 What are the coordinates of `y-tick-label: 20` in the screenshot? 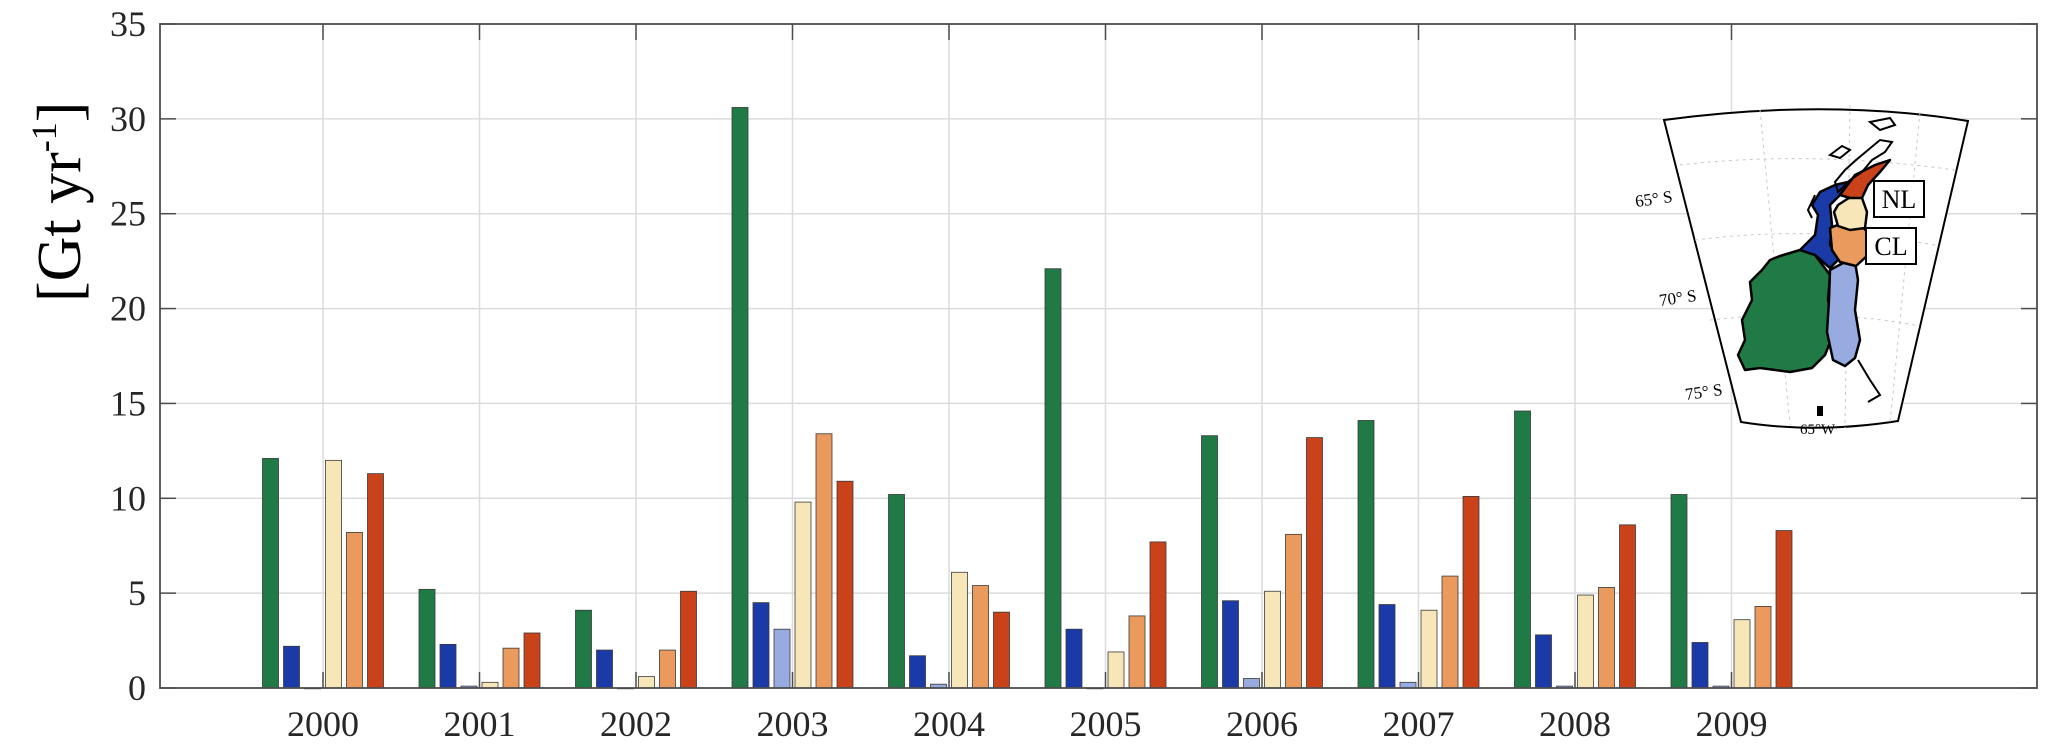 It's located at (128, 309).